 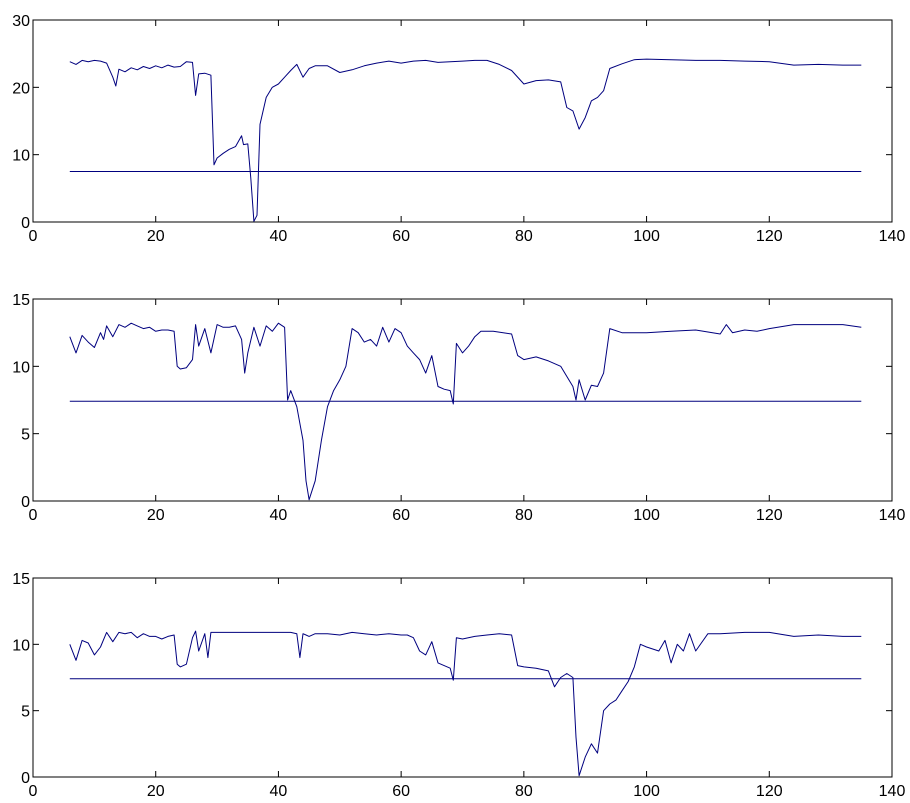 What do you see at coordinates (21, 88) in the screenshot?
I see `y-tick-label: 20` at bounding box center [21, 88].